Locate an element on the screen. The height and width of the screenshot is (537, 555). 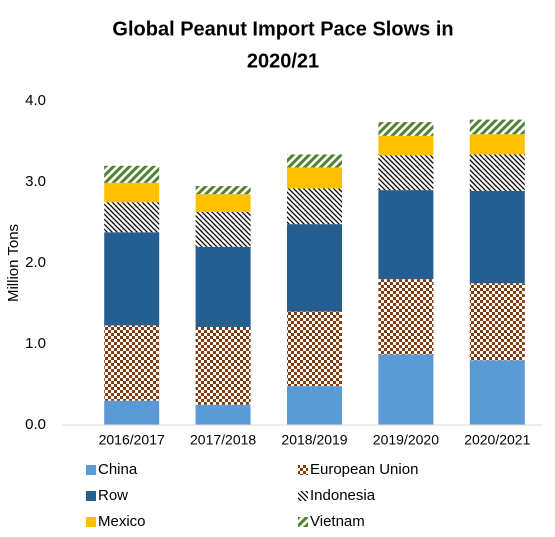
chart-title: 2020/21 is located at coordinates (283, 61).